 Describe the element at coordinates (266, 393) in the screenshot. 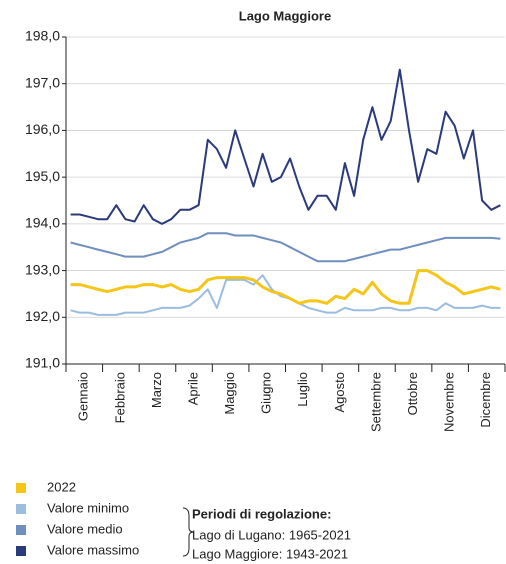

I see `x-tick-label: Giugno` at that location.